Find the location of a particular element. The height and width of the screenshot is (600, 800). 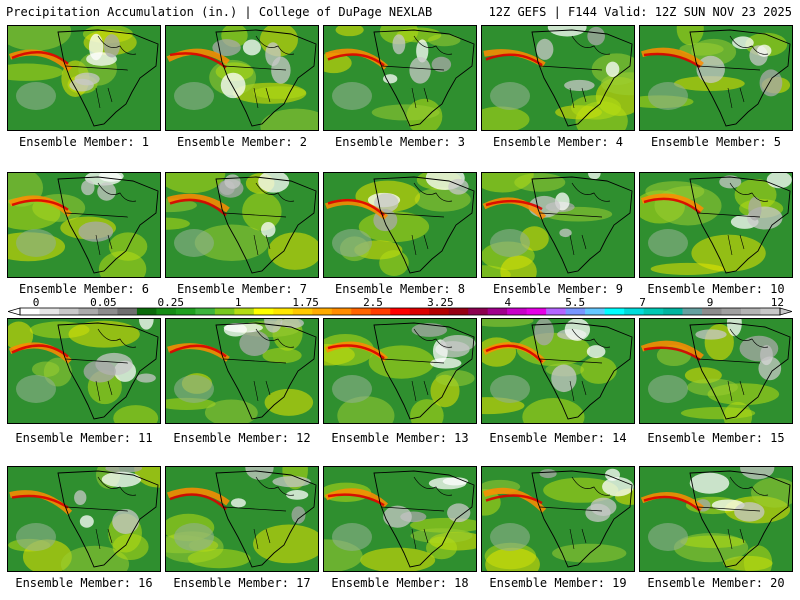

ensemble-member-label: Ensemble Member: 5 is located at coordinates (716, 142).